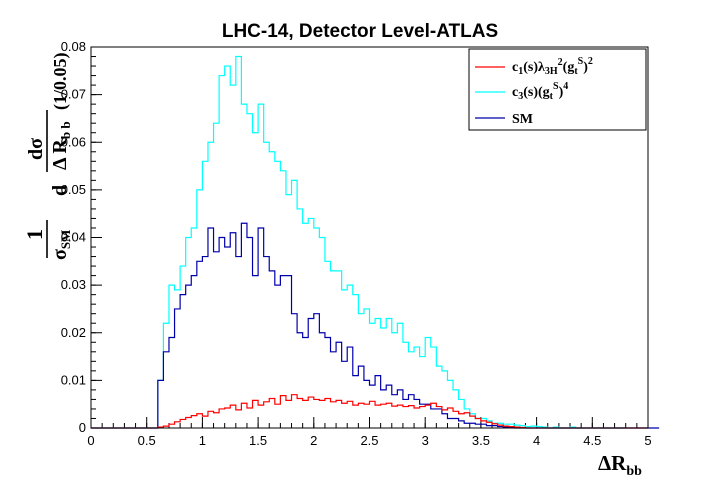 The image size is (720, 488). What do you see at coordinates (504, 119) in the screenshot?
I see `legend-item-sm: SM` at bounding box center [504, 119].